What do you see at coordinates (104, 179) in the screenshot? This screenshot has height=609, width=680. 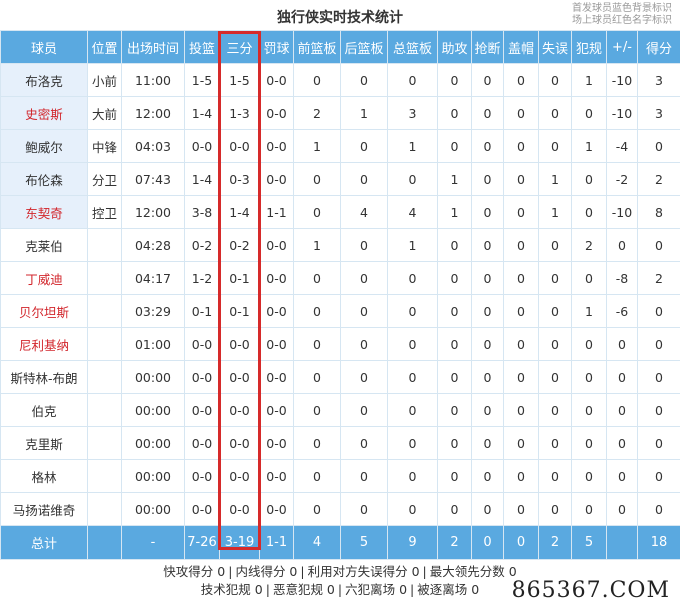 I see `stat-cell: 分卫` at bounding box center [104, 179].